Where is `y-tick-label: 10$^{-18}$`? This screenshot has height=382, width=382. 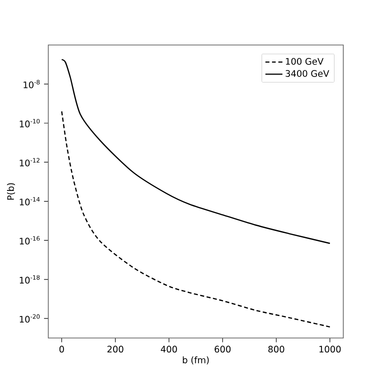
y-tick-label: 10$^{-18}$ is located at coordinates (30, 279).